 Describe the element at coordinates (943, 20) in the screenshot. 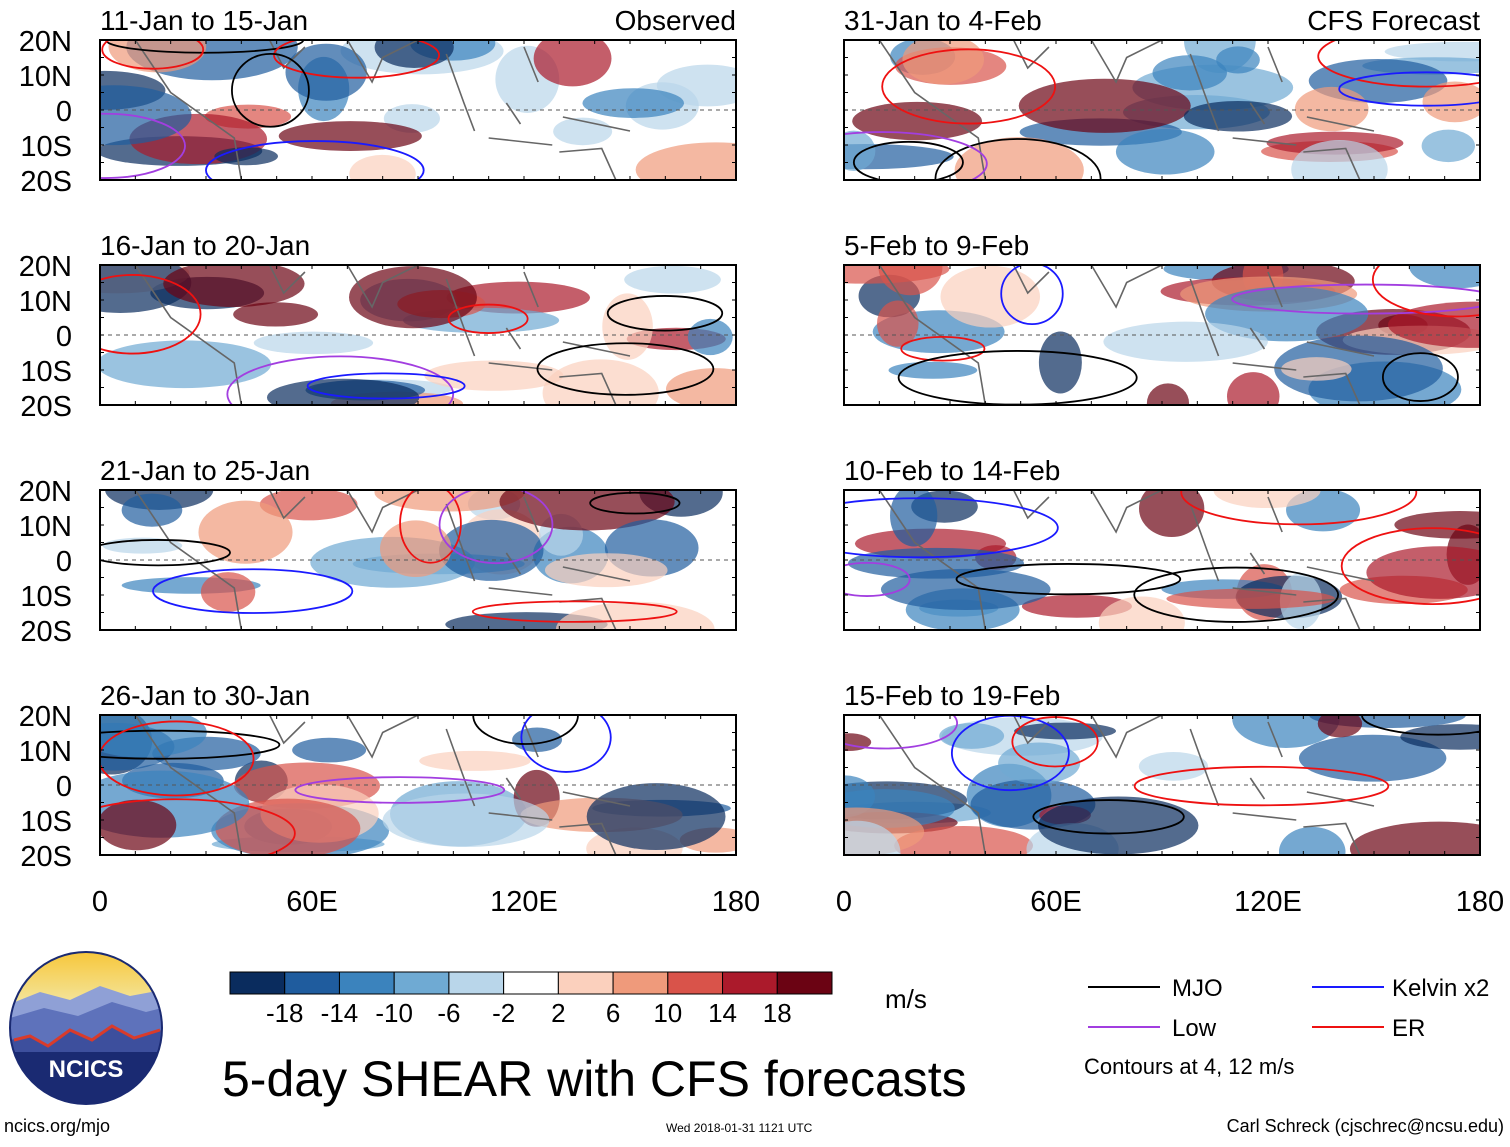

I see `panel-title: 31-Jan to 4-Feb` at that location.